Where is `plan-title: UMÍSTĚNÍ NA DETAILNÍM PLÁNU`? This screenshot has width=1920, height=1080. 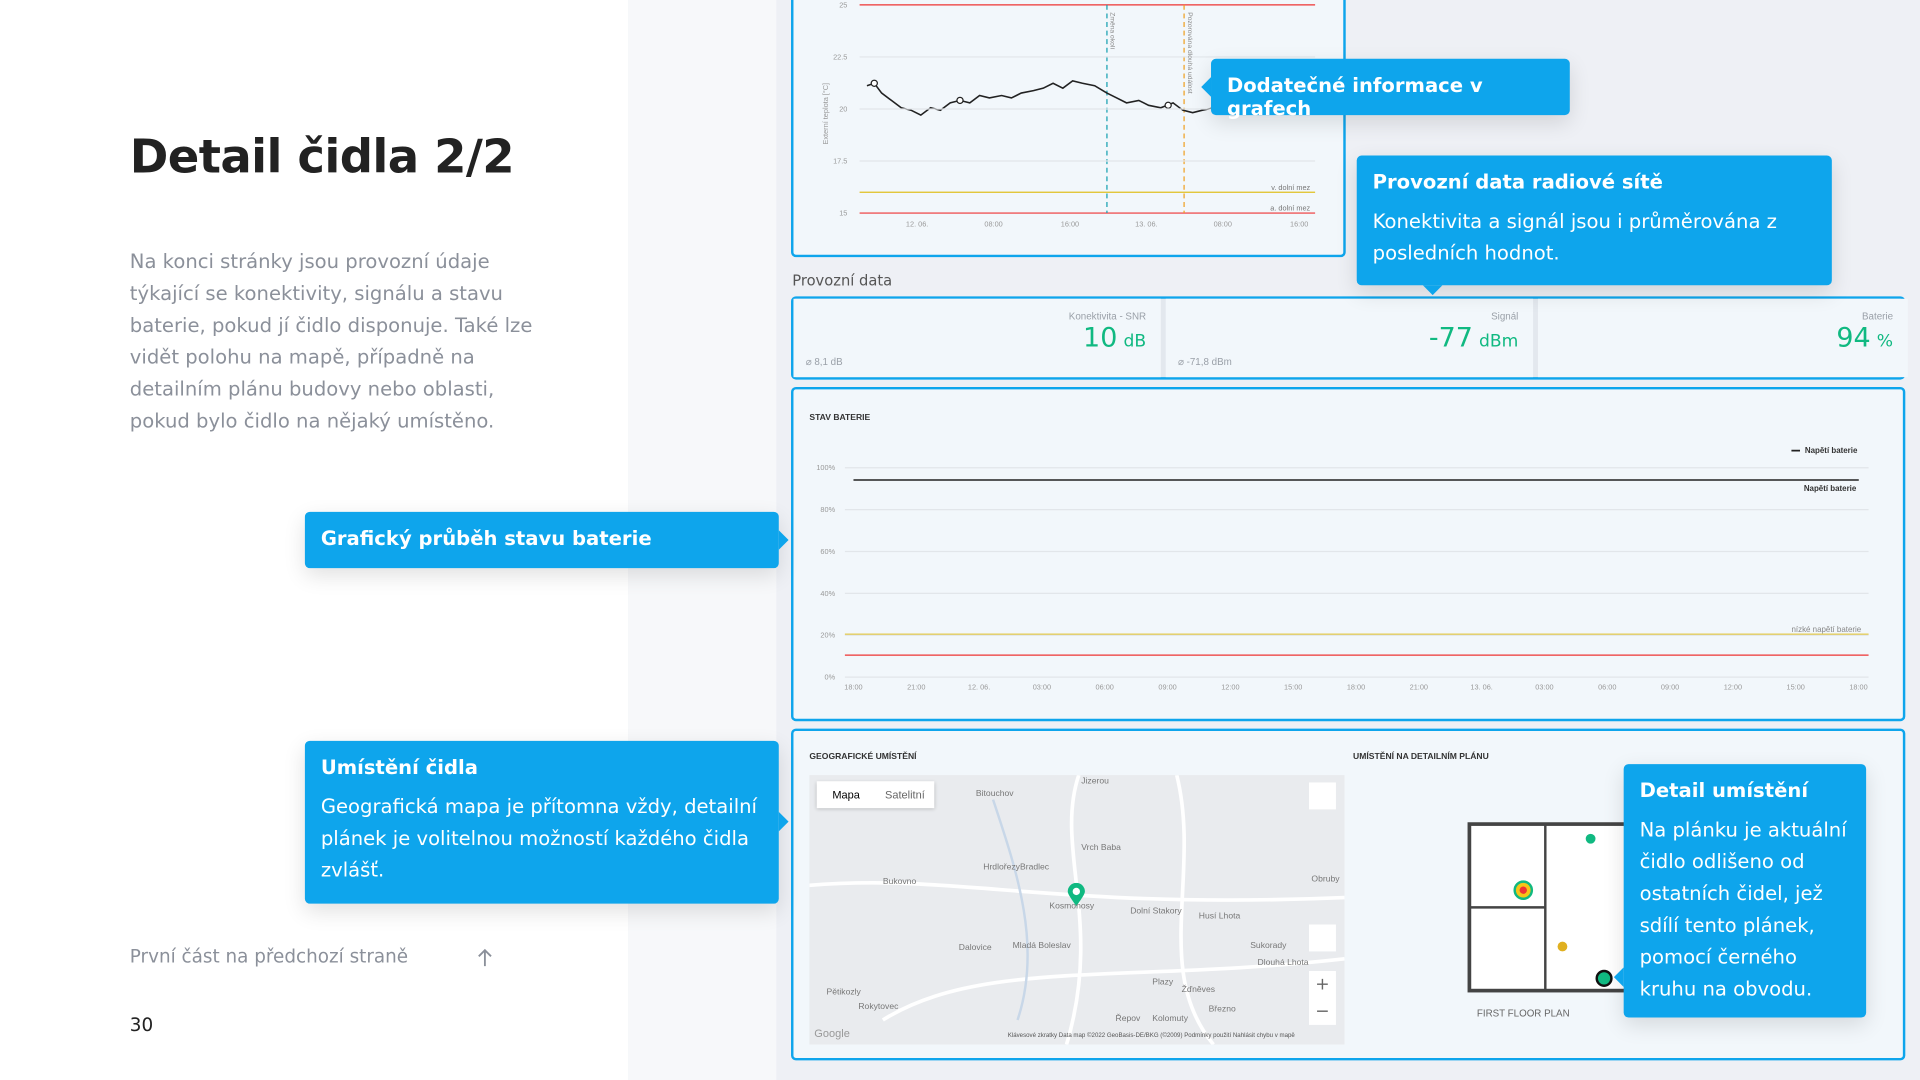 plan-title: UMÍSTĚNÍ NA DETAILNÍM PLÁNU is located at coordinates (1421, 757).